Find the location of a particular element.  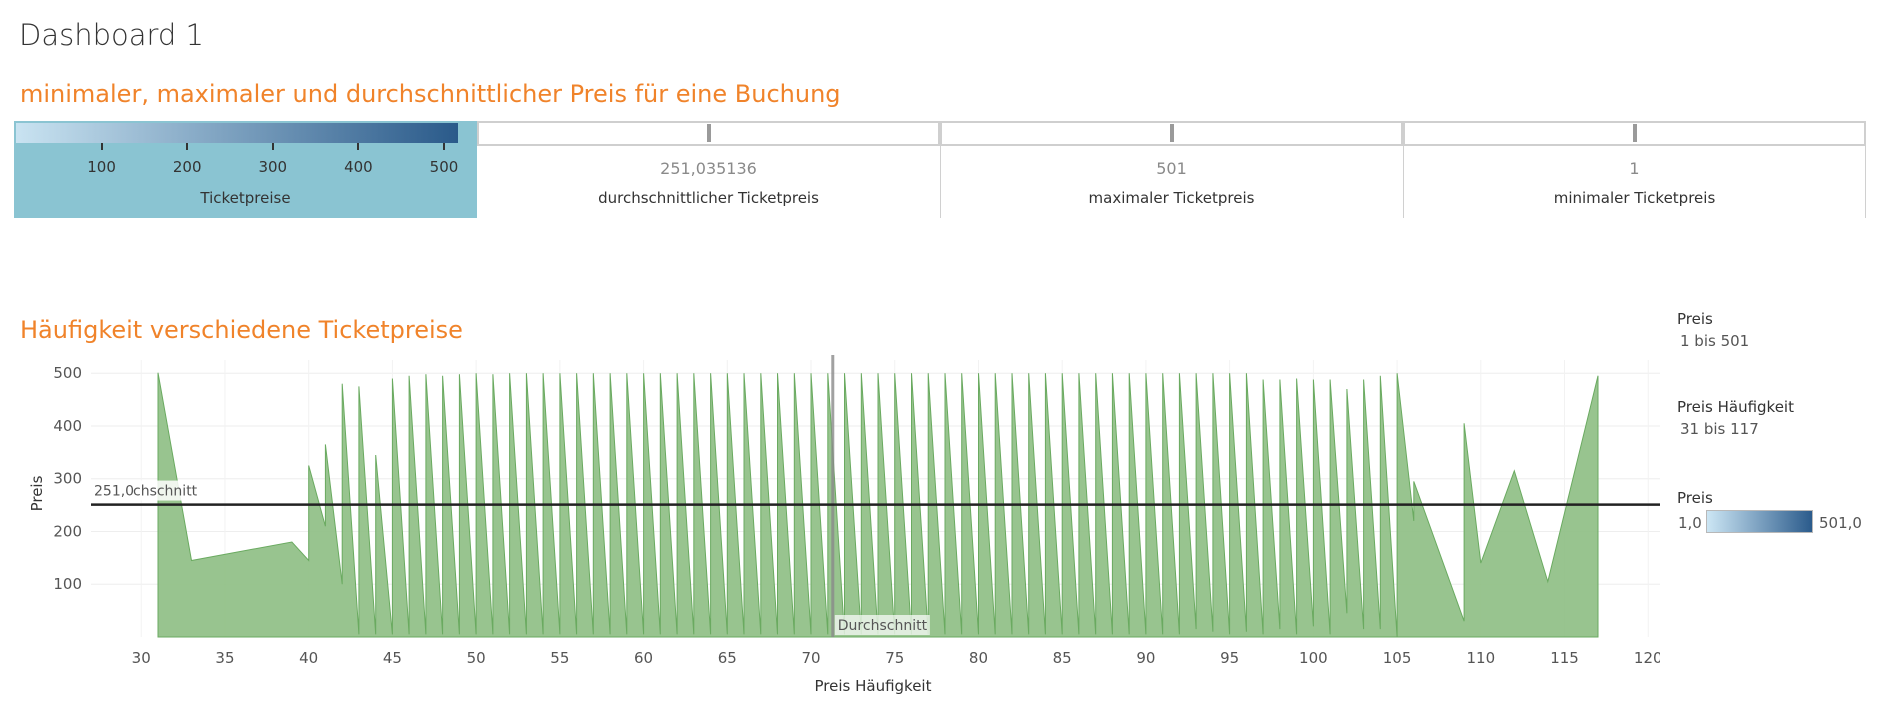

y-tick-label: 400 is located at coordinates (67, 426).